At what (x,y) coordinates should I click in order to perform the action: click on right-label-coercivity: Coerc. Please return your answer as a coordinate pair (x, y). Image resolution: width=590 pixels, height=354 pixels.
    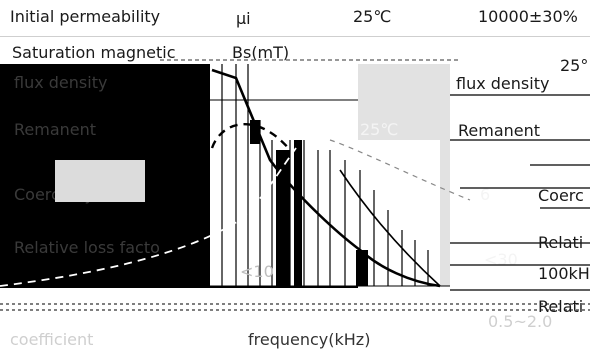
    Looking at the image, I should click on (561, 196).